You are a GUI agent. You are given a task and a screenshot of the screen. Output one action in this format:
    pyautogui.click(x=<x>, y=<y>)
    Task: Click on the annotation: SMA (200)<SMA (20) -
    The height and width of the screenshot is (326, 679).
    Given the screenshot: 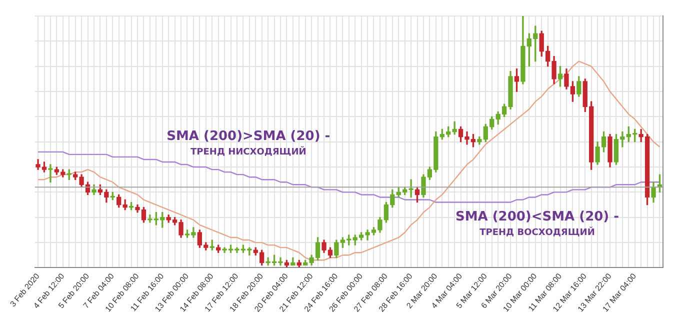 What is the action you would take?
    pyautogui.click(x=537, y=217)
    